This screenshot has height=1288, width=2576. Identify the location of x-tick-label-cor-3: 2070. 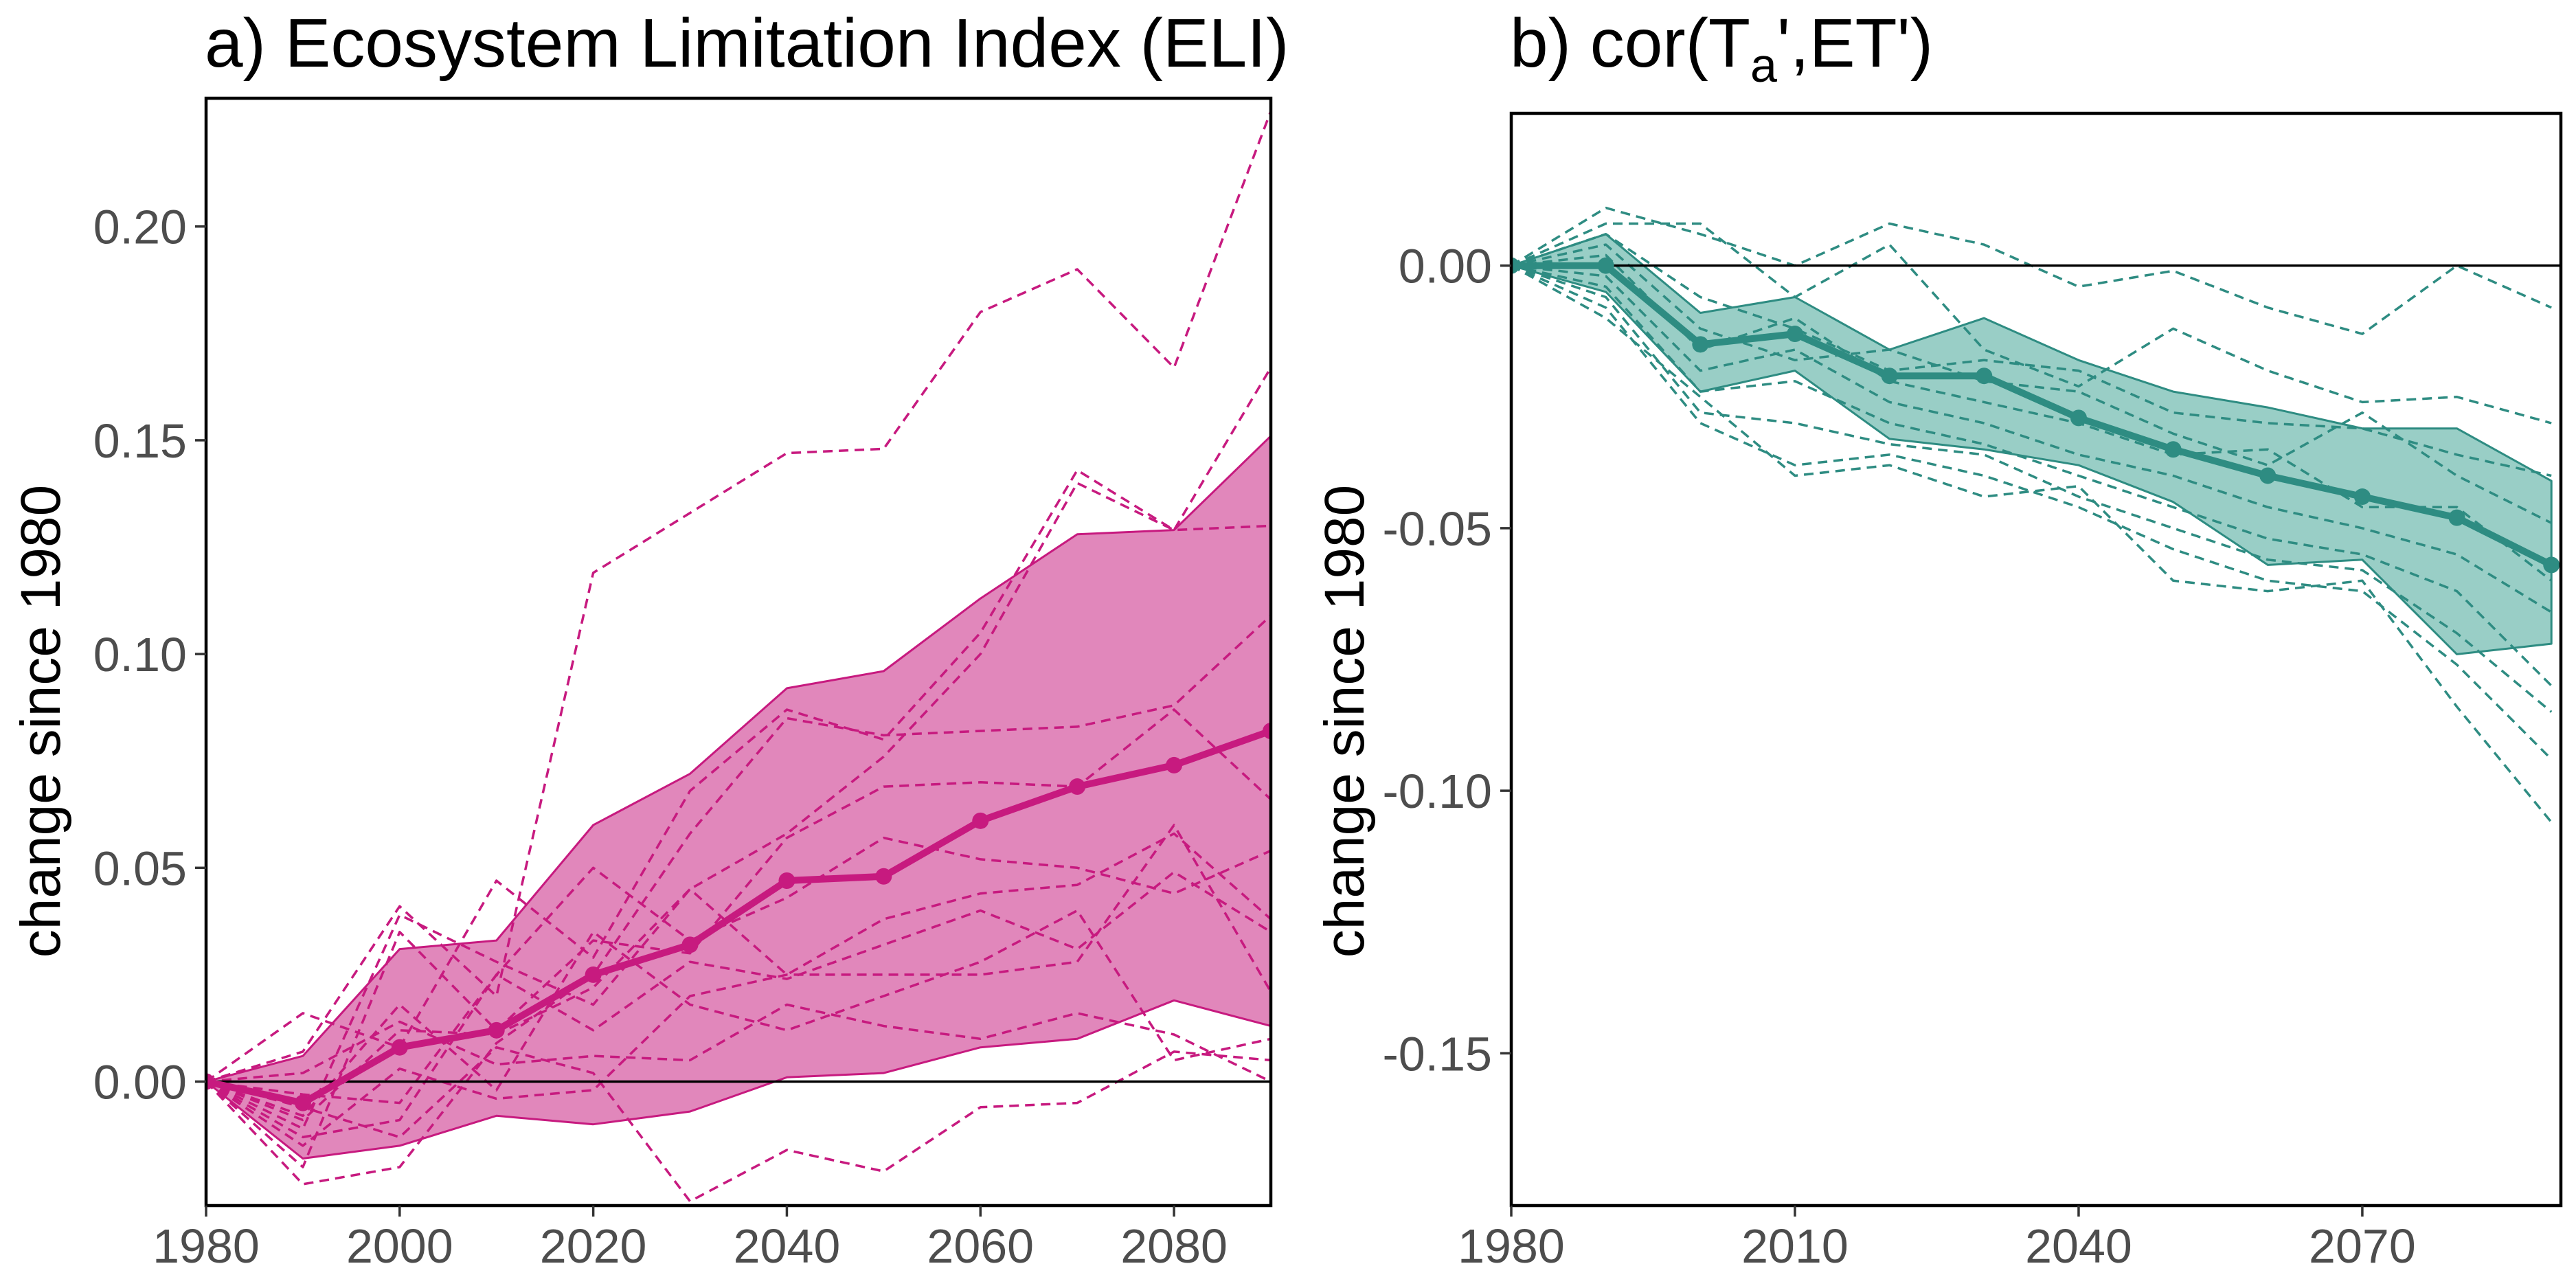
(2362, 1246).